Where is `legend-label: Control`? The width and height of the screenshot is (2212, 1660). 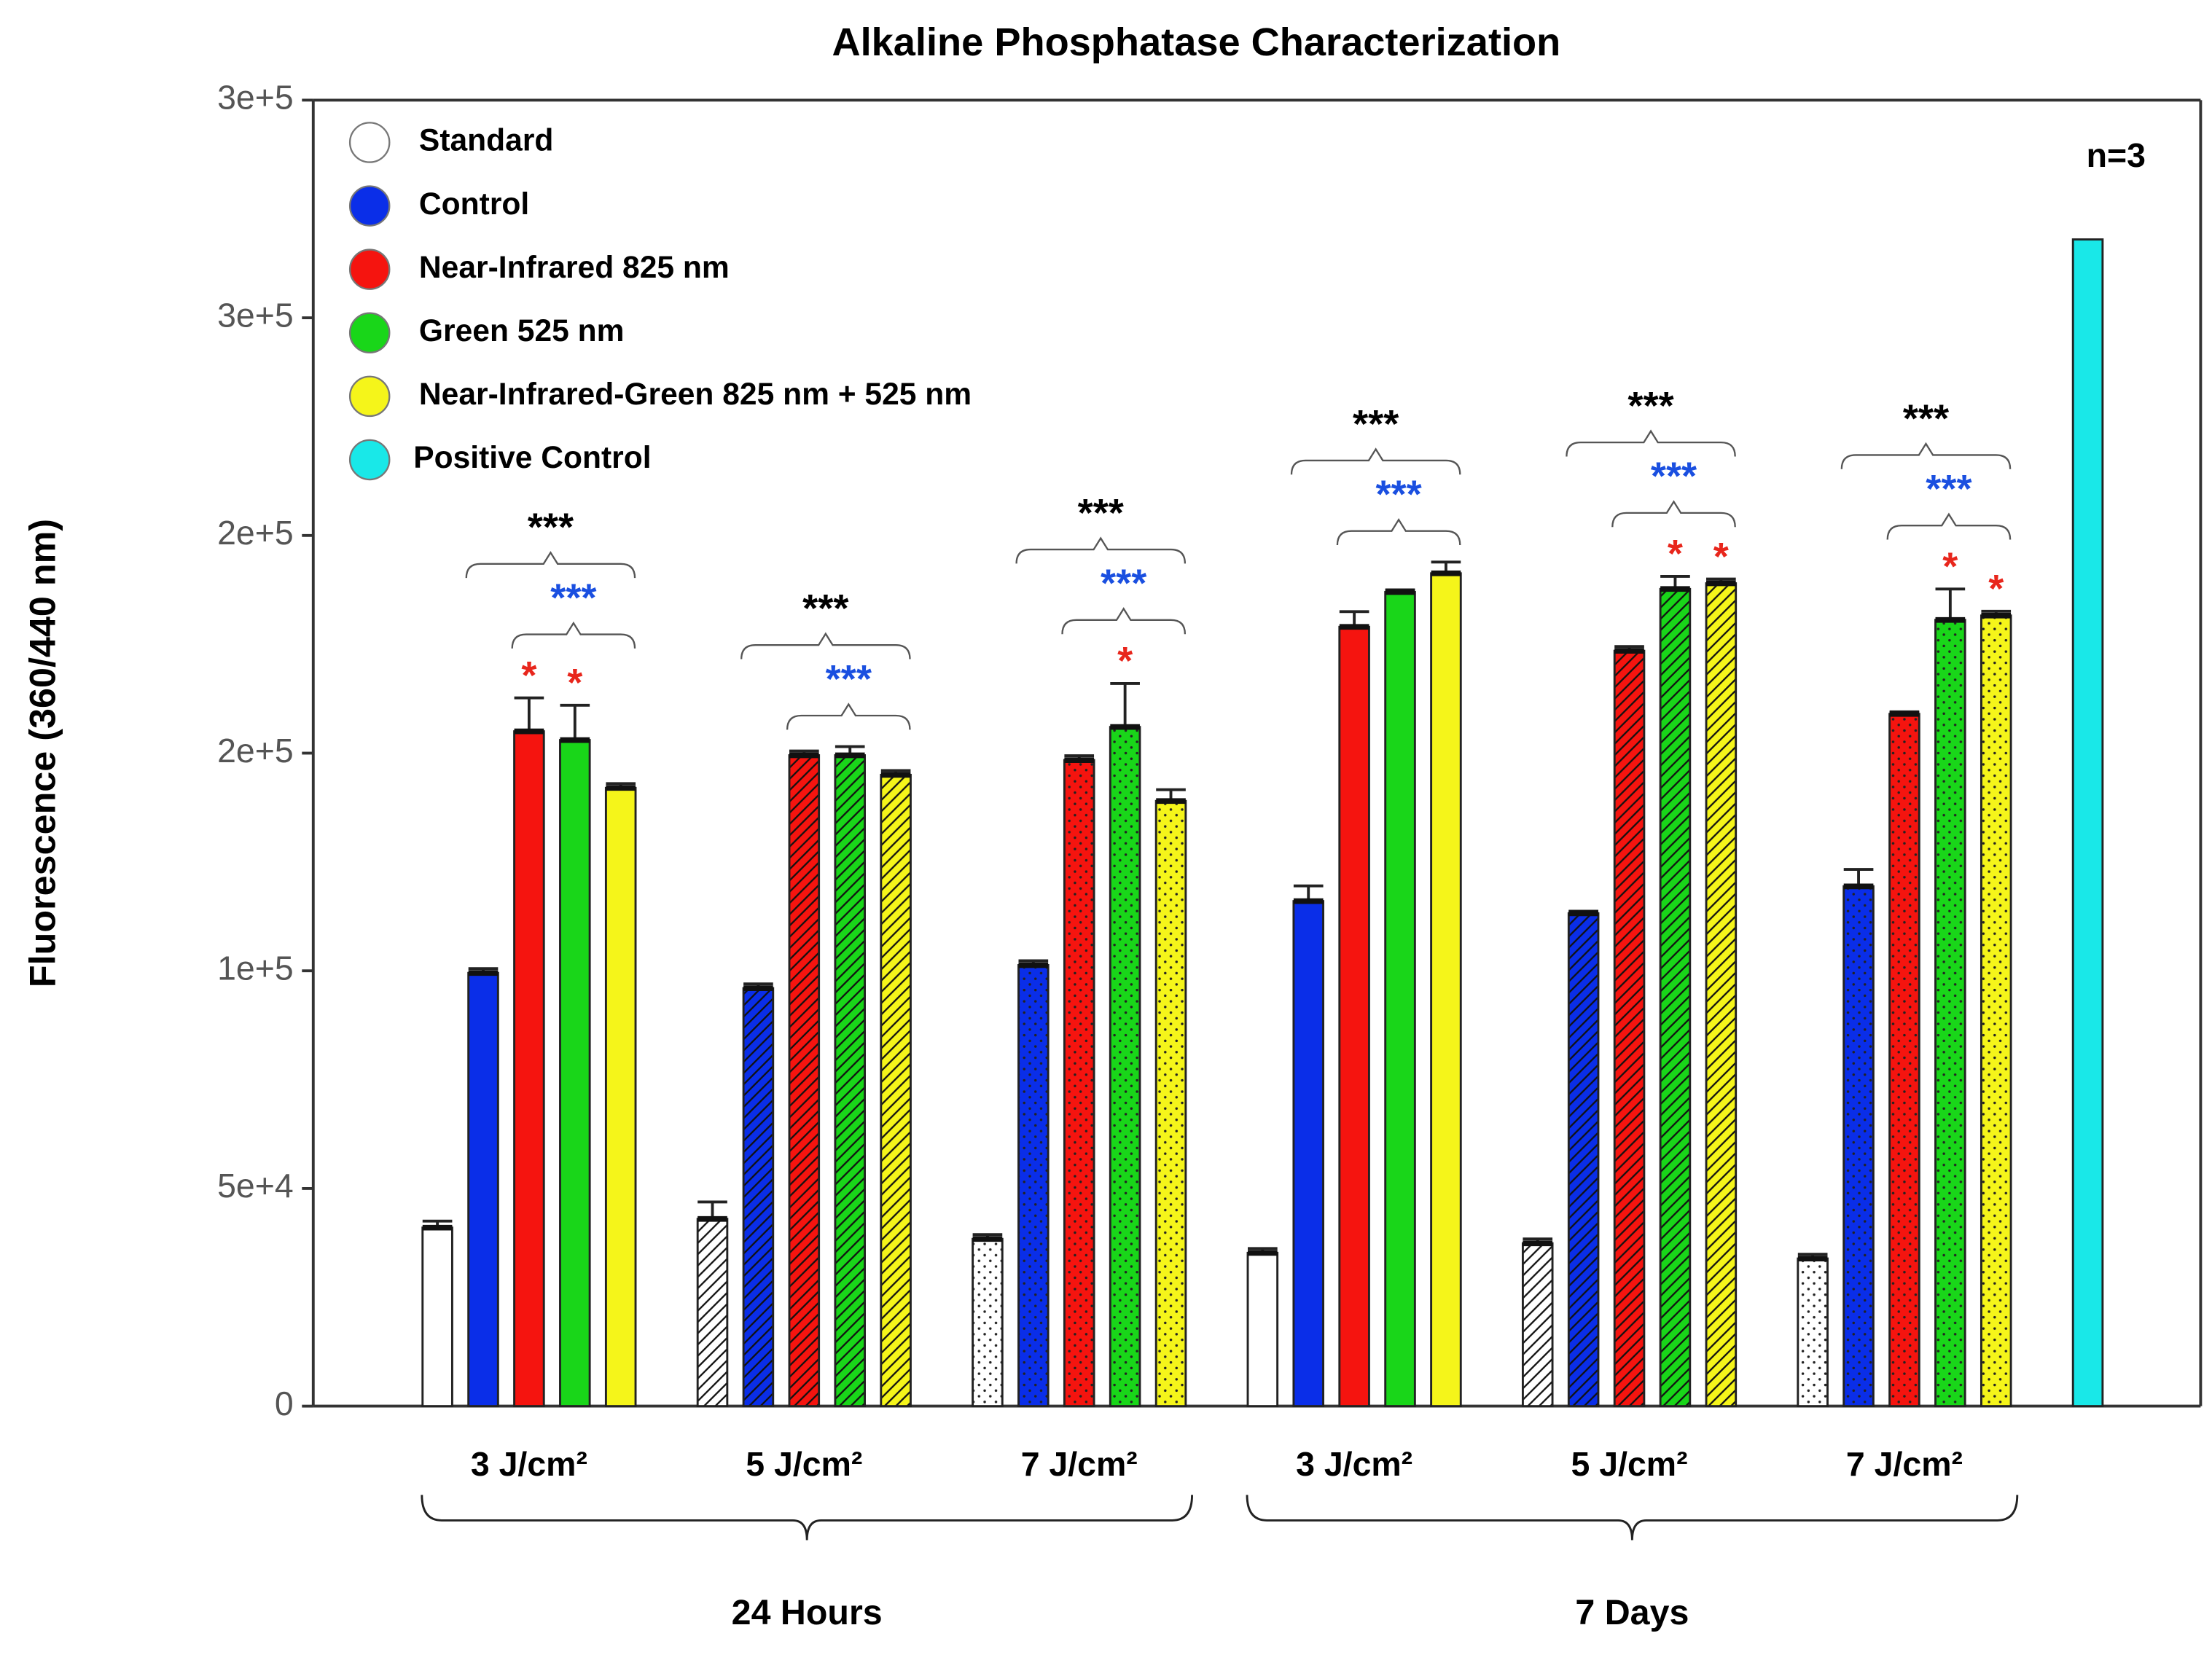 legend-label: Control is located at coordinates (474, 205).